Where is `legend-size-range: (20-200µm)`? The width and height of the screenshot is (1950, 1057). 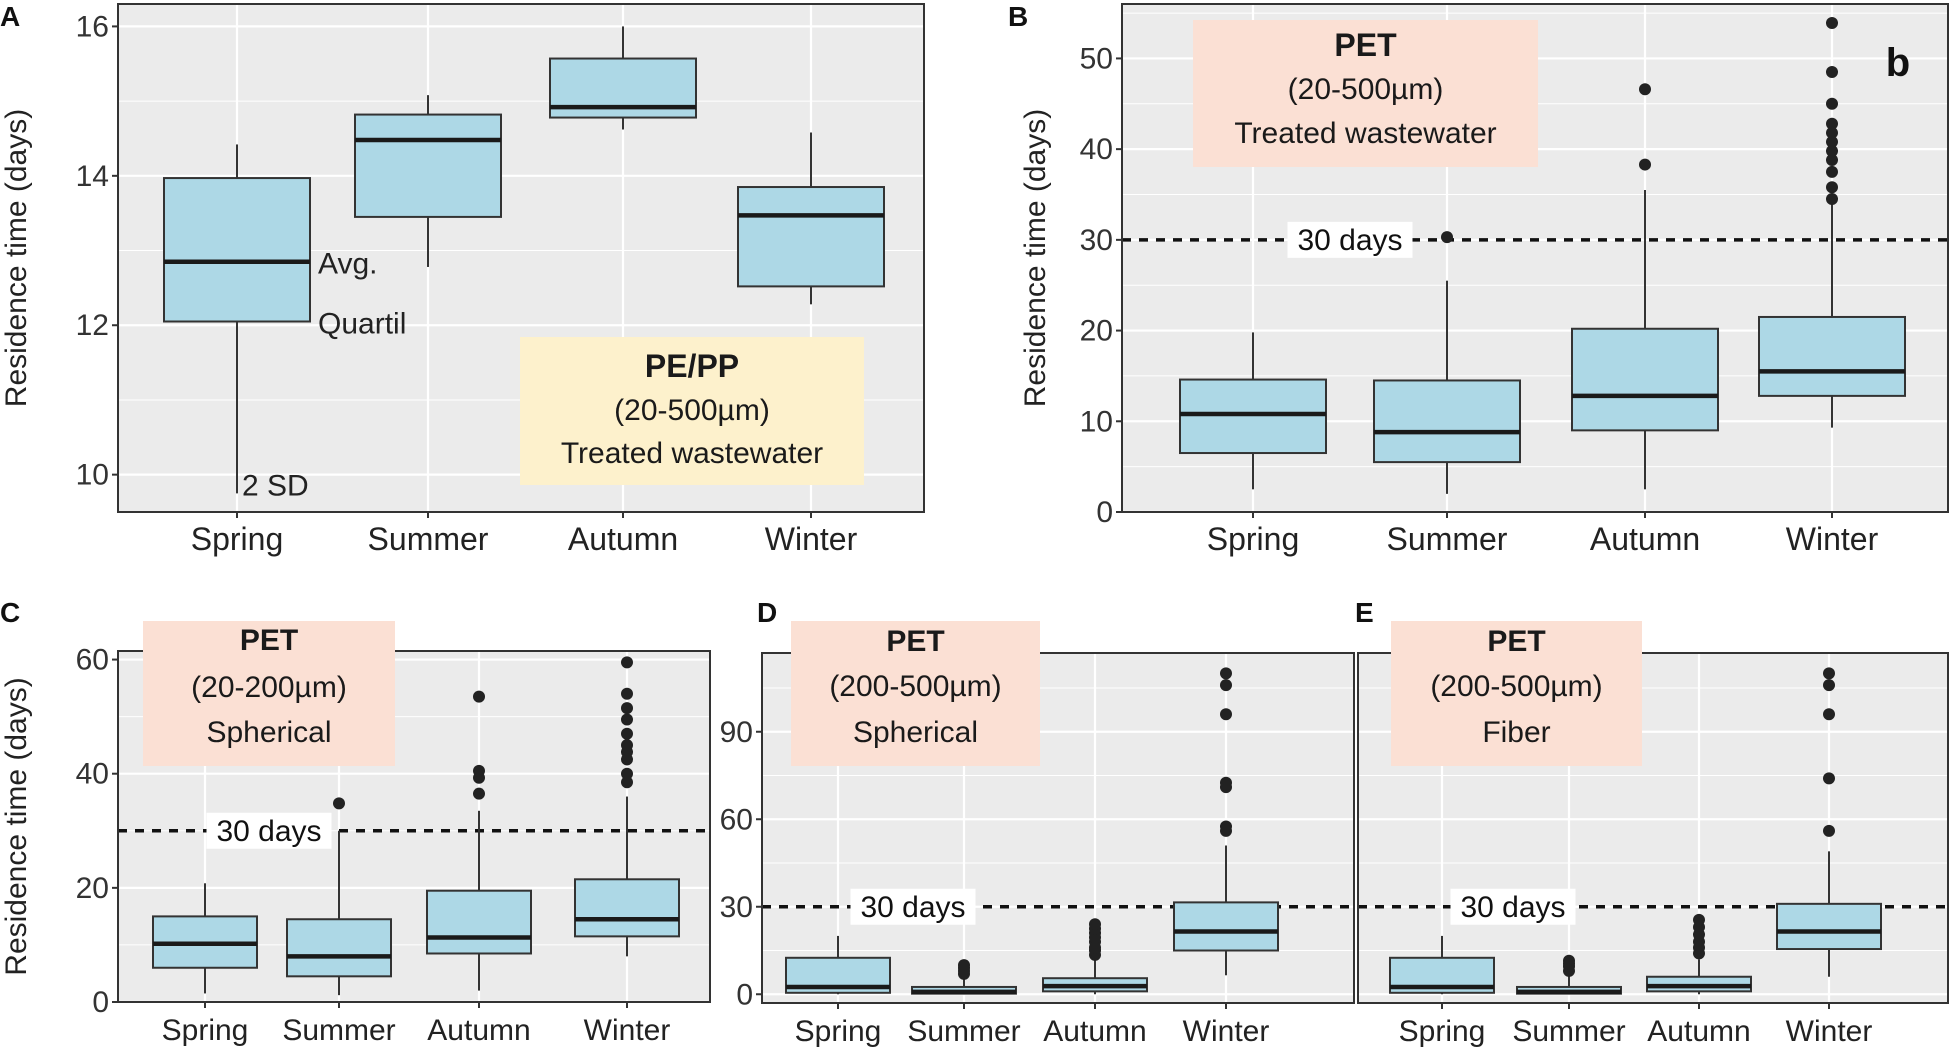 legend-size-range: (20-200µm) is located at coordinates (269, 687).